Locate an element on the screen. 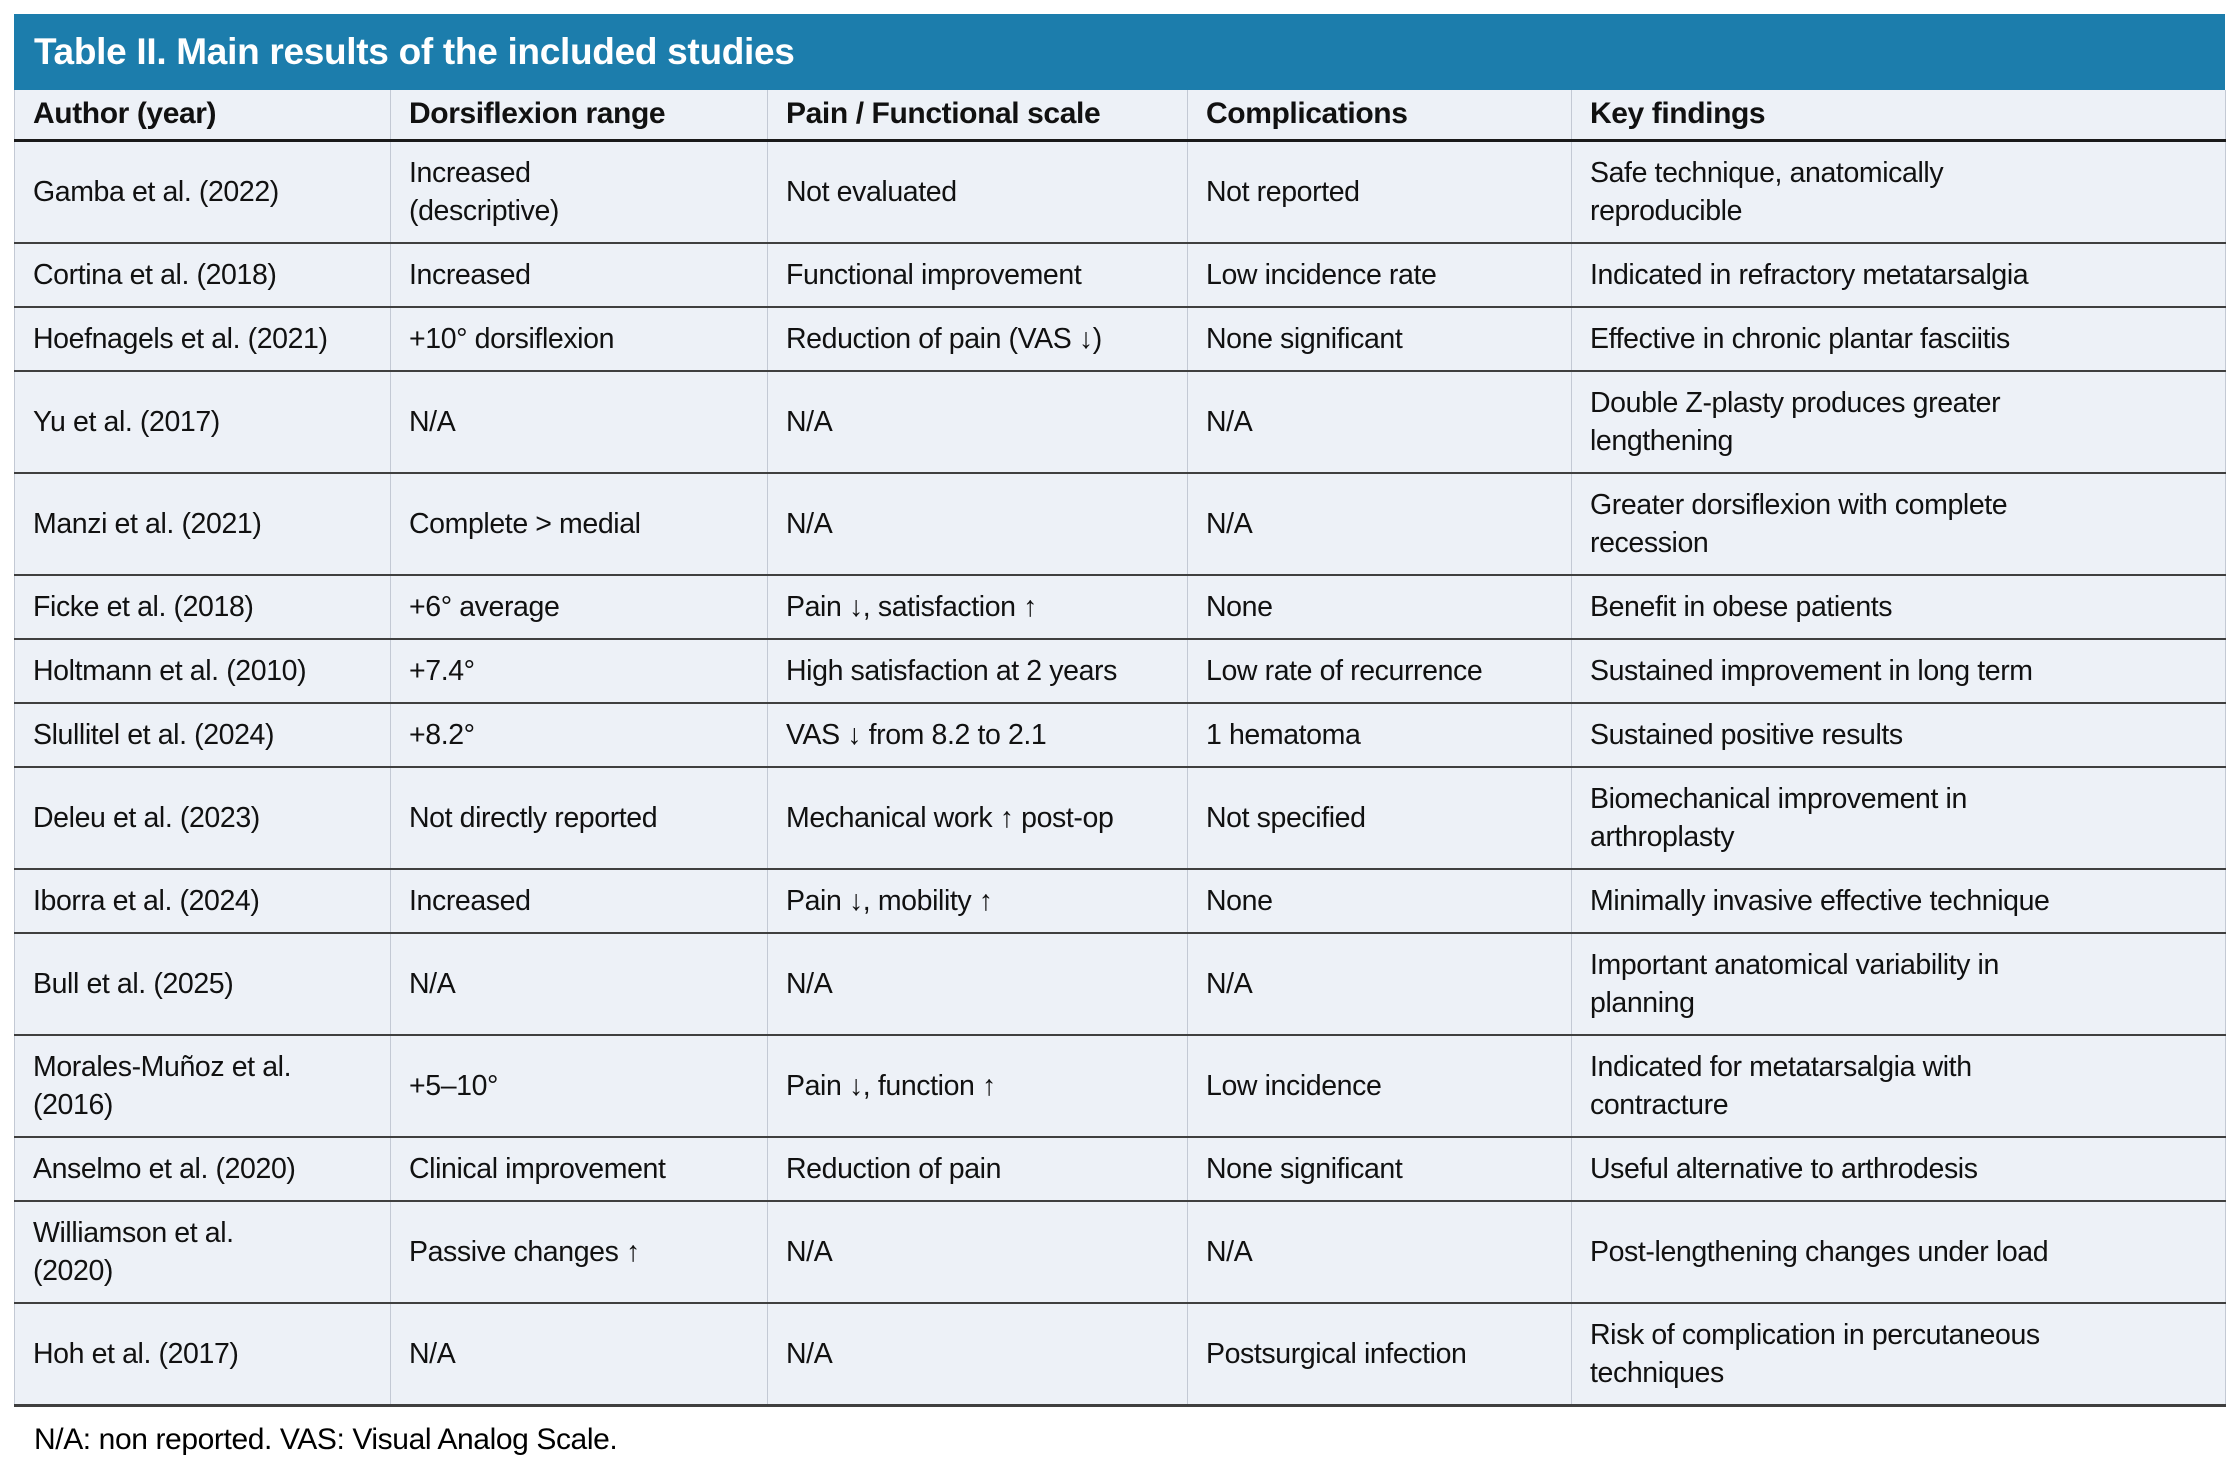 The height and width of the screenshot is (1457, 2239). complications-cell: Not specified is located at coordinates (1379, 818).